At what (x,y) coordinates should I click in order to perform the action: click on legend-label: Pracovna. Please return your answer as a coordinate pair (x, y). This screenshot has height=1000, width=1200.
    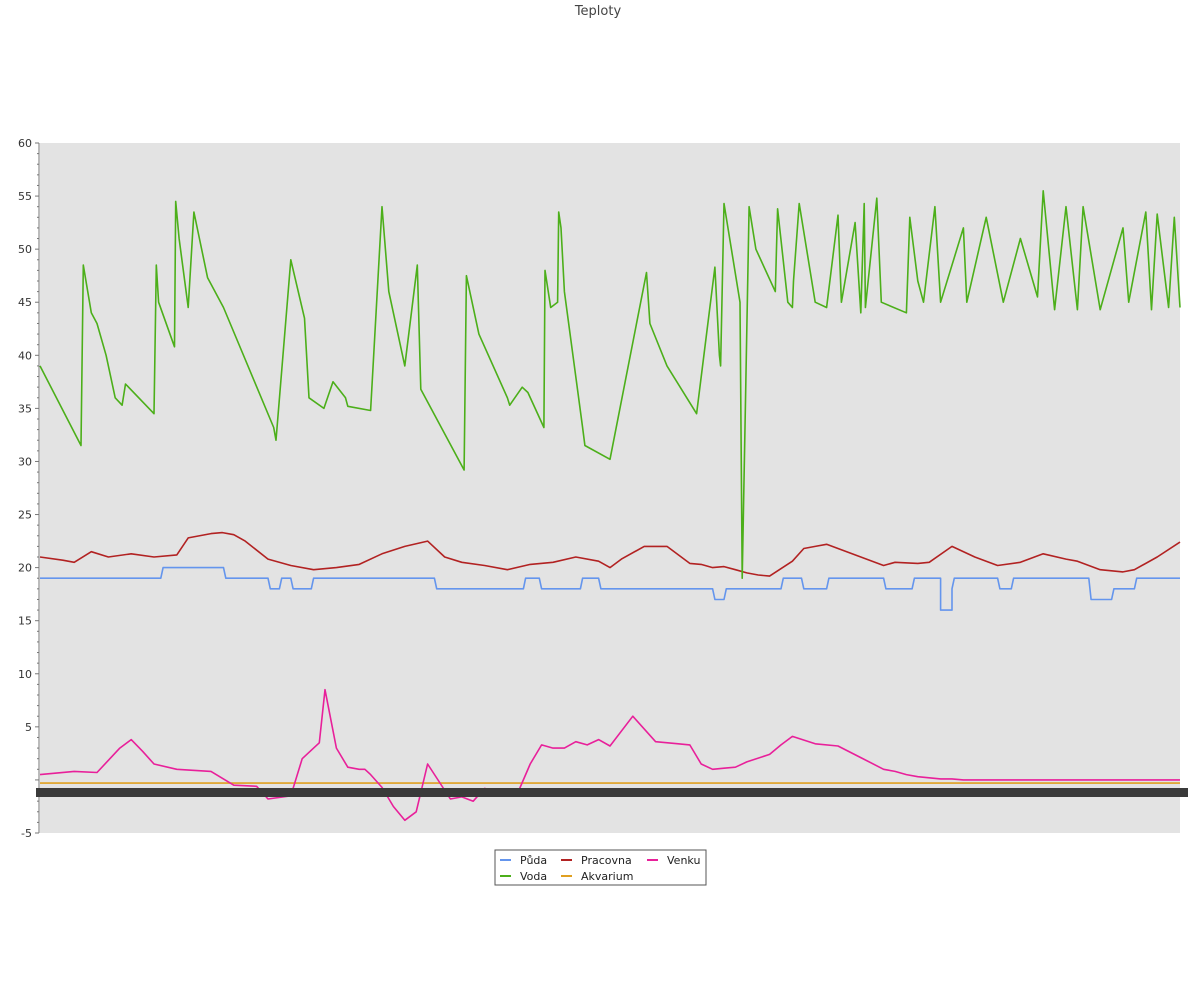
    Looking at the image, I should click on (606, 860).